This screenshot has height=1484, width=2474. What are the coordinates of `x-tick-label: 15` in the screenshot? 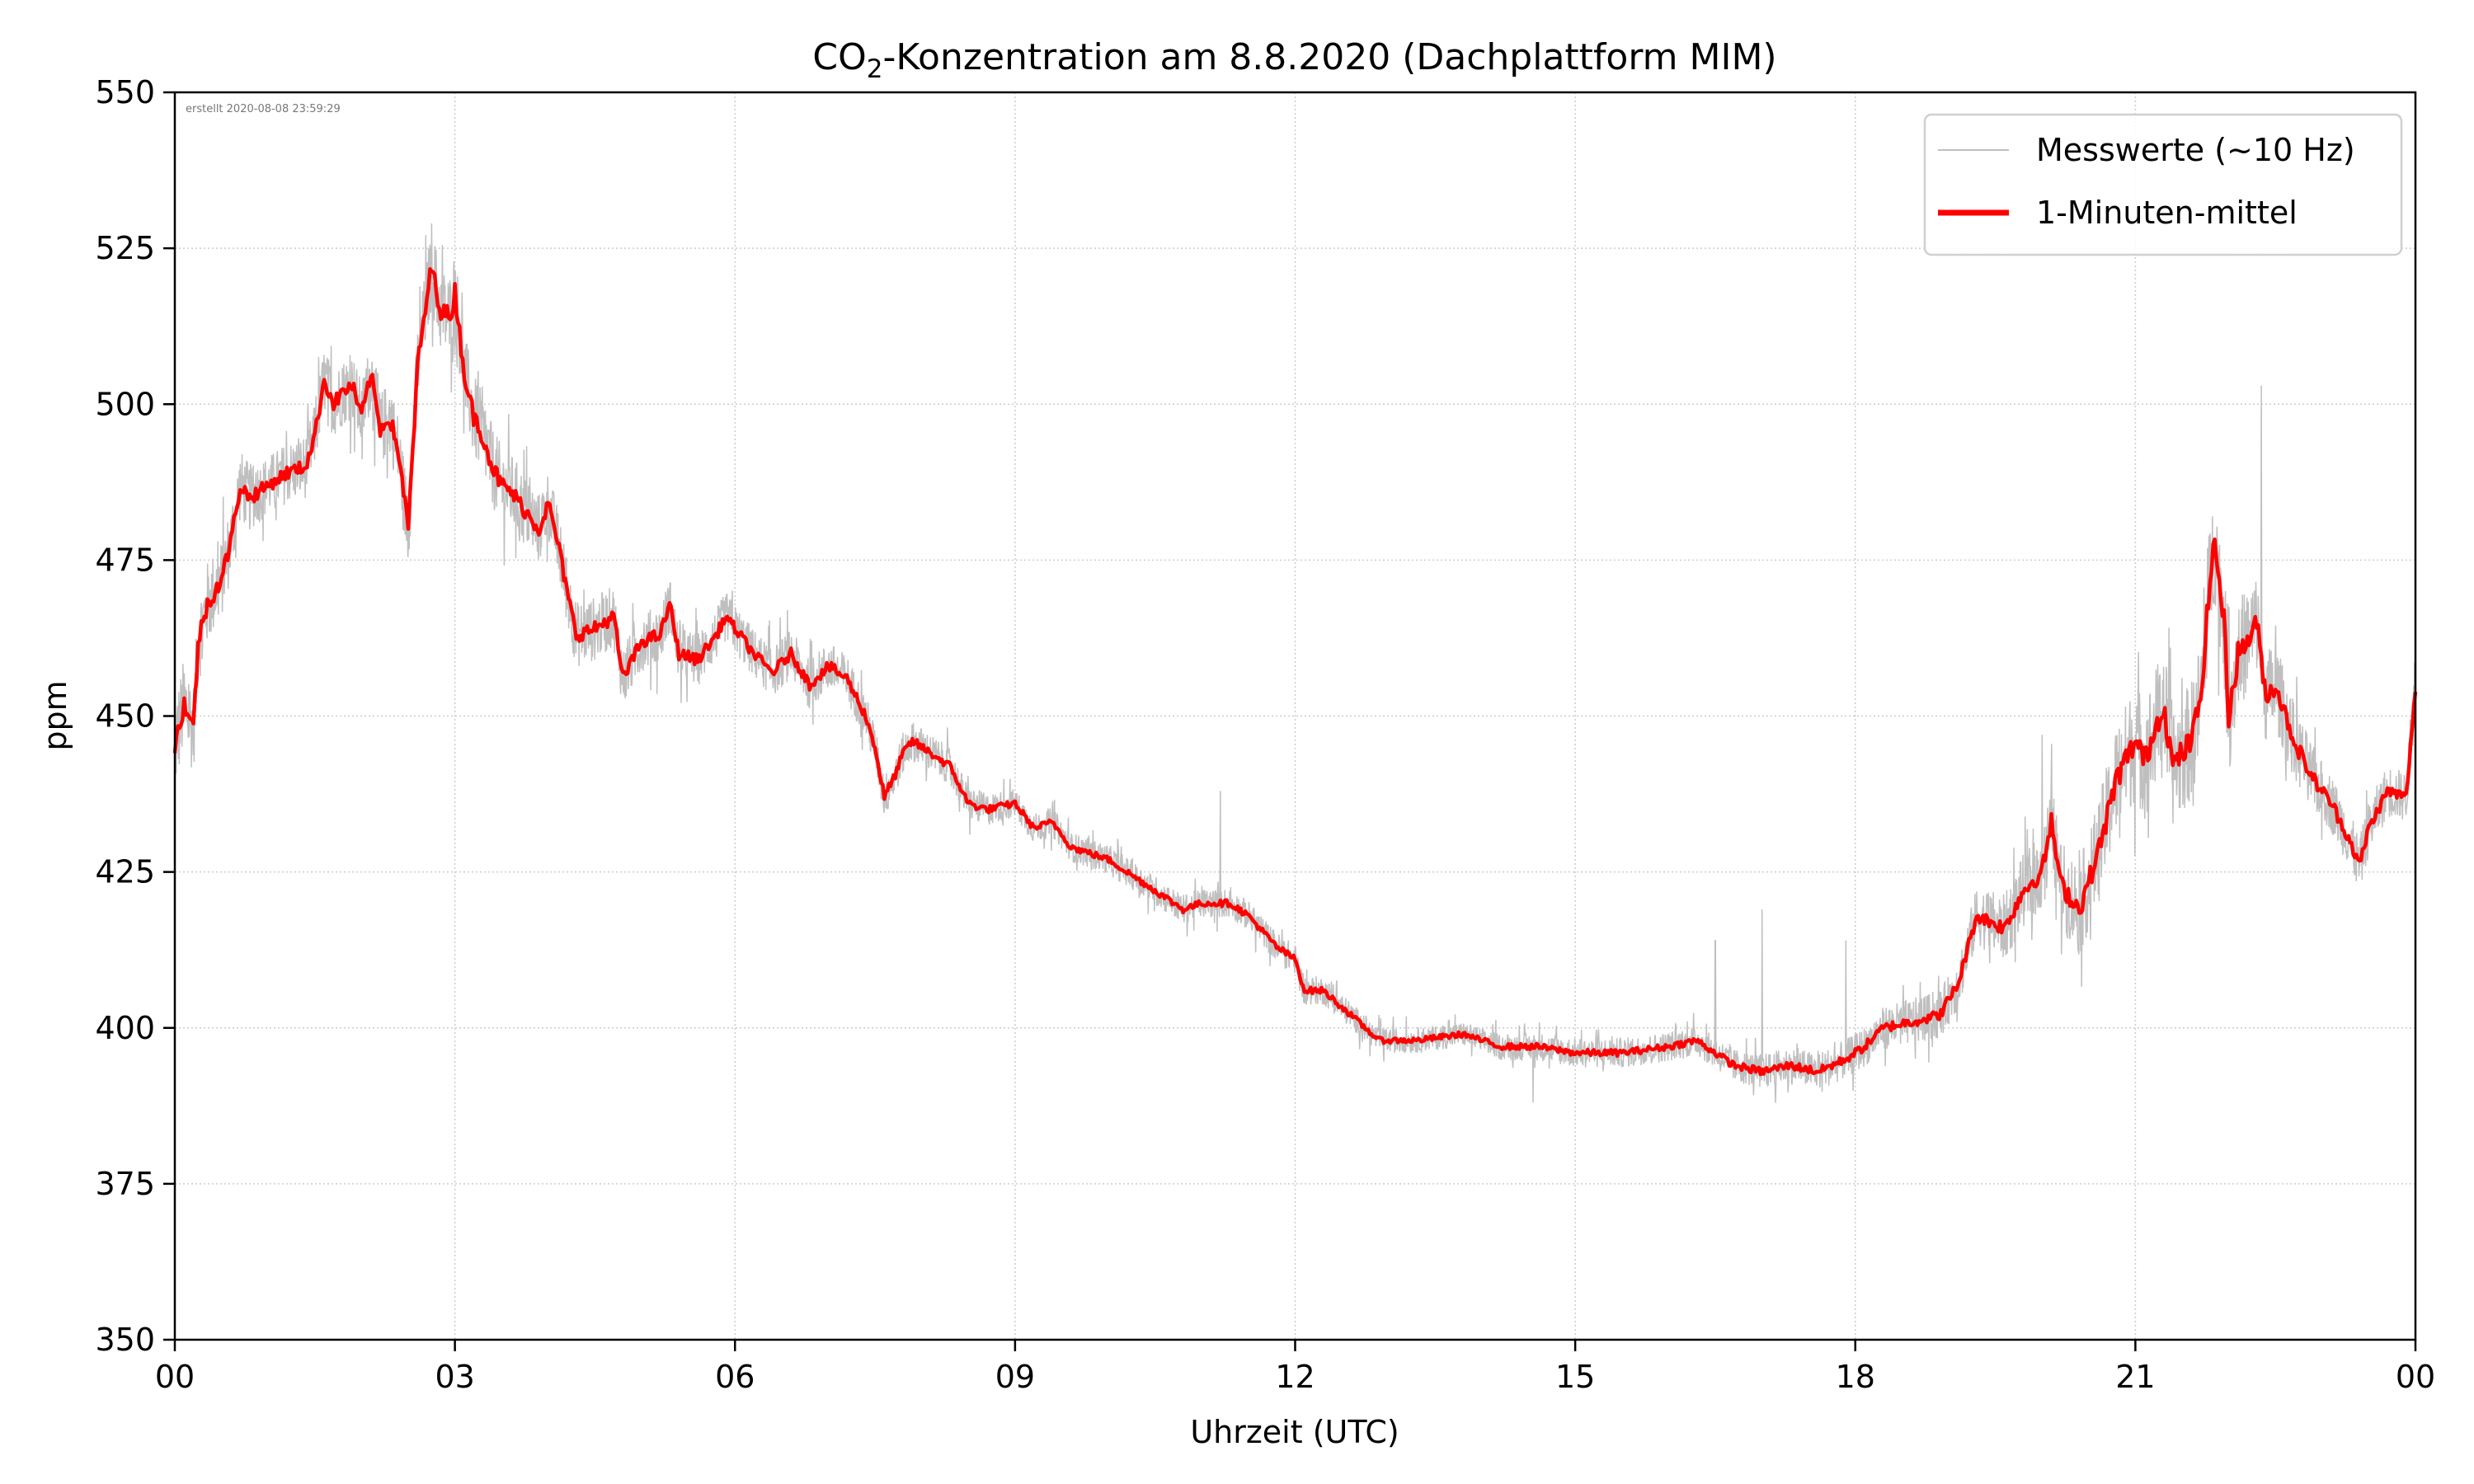 It's located at (1575, 1377).